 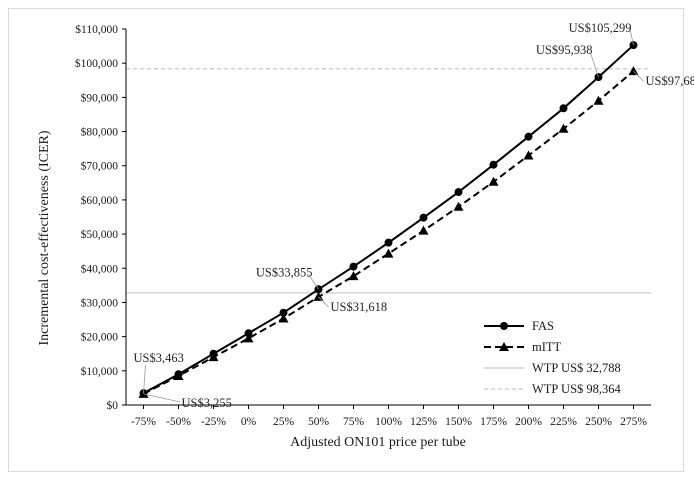 What do you see at coordinates (528, 422) in the screenshot?
I see `x-tick-label: 200%` at bounding box center [528, 422].